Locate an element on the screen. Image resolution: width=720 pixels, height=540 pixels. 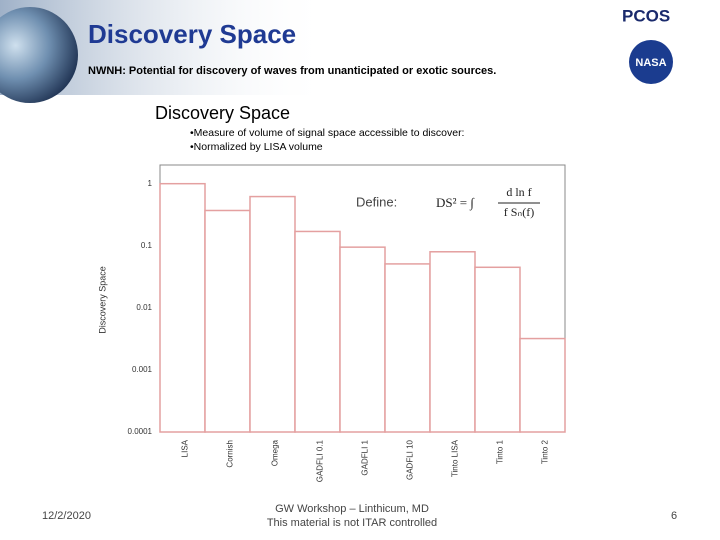
y-tick-label: 0.1 is located at coordinates (147, 245).